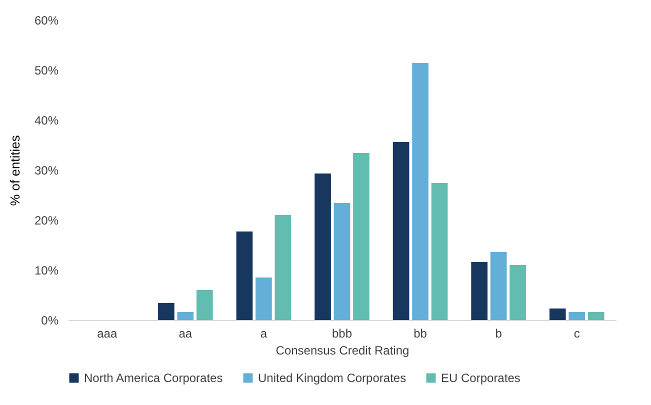 This screenshot has width=651, height=405. I want to click on legend-label: EU Corporates, so click(480, 378).